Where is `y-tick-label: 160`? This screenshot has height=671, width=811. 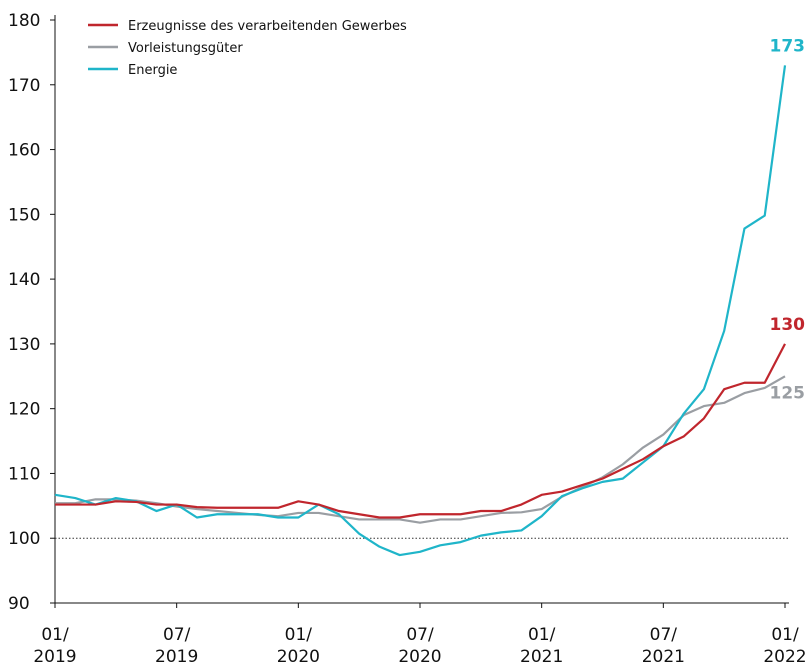
y-tick-label: 160 is located at coordinates (24, 151).